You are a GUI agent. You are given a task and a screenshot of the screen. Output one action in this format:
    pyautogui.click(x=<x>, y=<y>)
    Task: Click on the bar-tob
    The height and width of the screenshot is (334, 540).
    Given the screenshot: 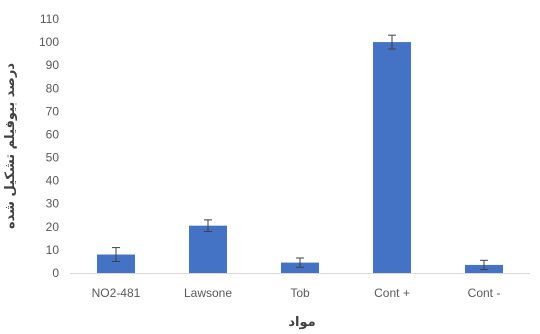 What is the action you would take?
    pyautogui.click(x=300, y=267)
    